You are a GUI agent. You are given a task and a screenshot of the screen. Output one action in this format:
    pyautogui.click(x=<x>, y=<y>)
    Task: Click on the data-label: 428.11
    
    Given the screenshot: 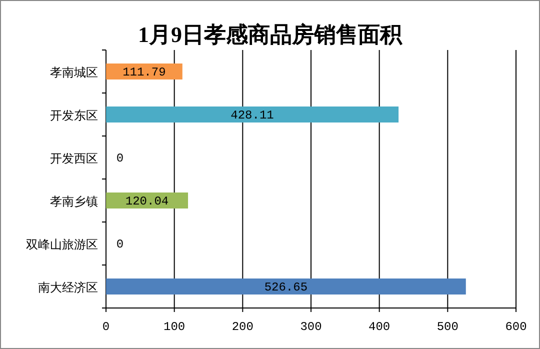 What is the action you would take?
    pyautogui.click(x=252, y=115)
    